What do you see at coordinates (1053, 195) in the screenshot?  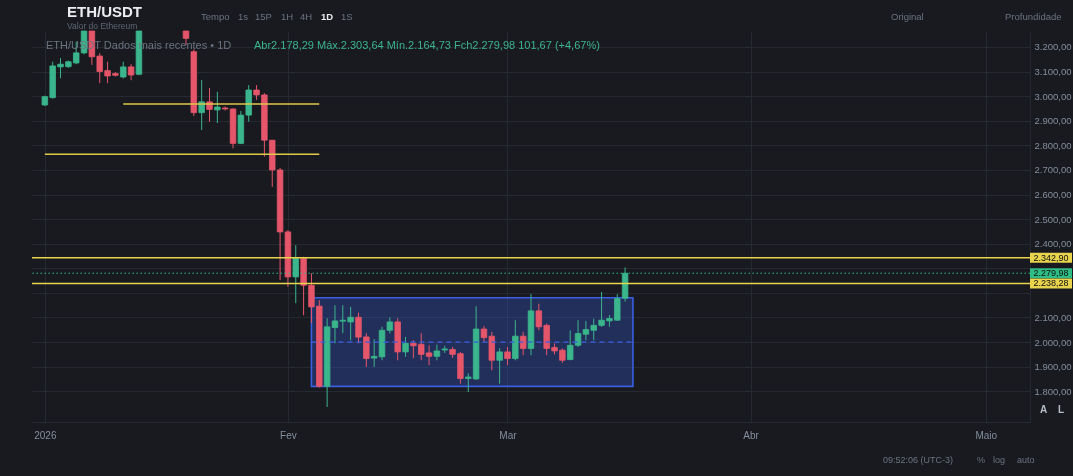 I see `y-tick-label: 2.600,00` at bounding box center [1053, 195].